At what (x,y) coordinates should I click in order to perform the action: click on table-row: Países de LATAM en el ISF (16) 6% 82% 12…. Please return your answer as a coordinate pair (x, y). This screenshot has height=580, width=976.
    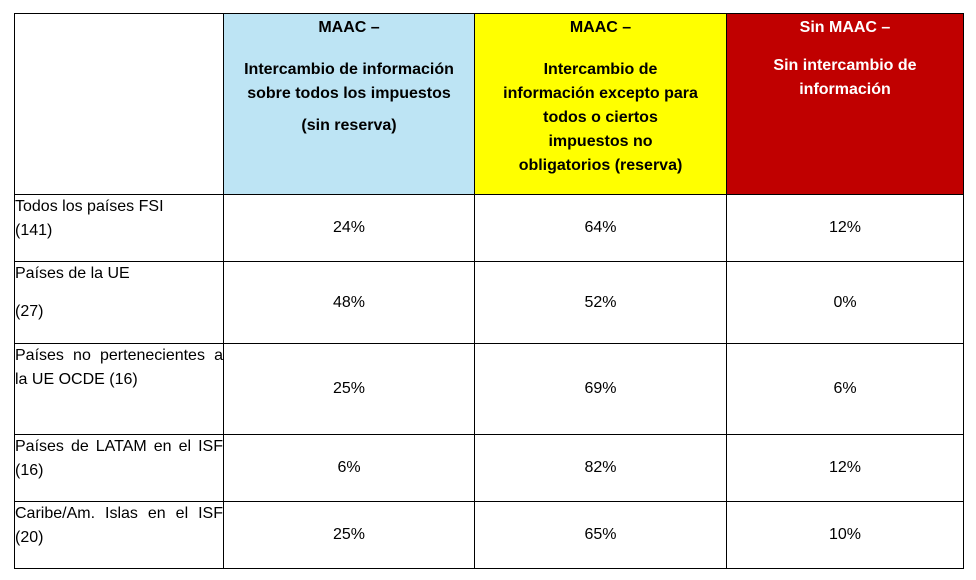
    Looking at the image, I should click on (489, 468).